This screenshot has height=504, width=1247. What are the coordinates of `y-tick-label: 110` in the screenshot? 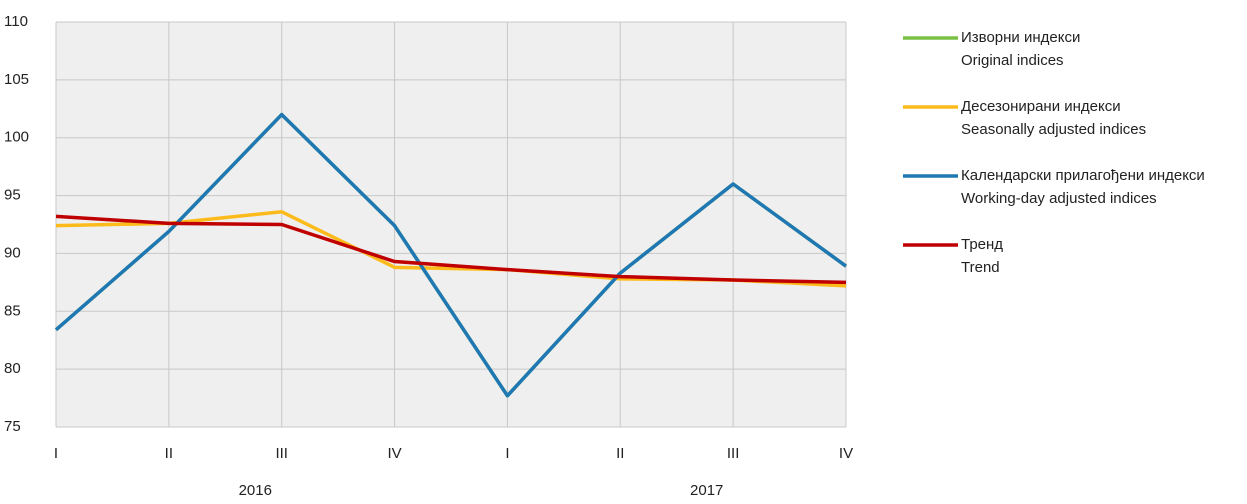 It's located at (16, 21).